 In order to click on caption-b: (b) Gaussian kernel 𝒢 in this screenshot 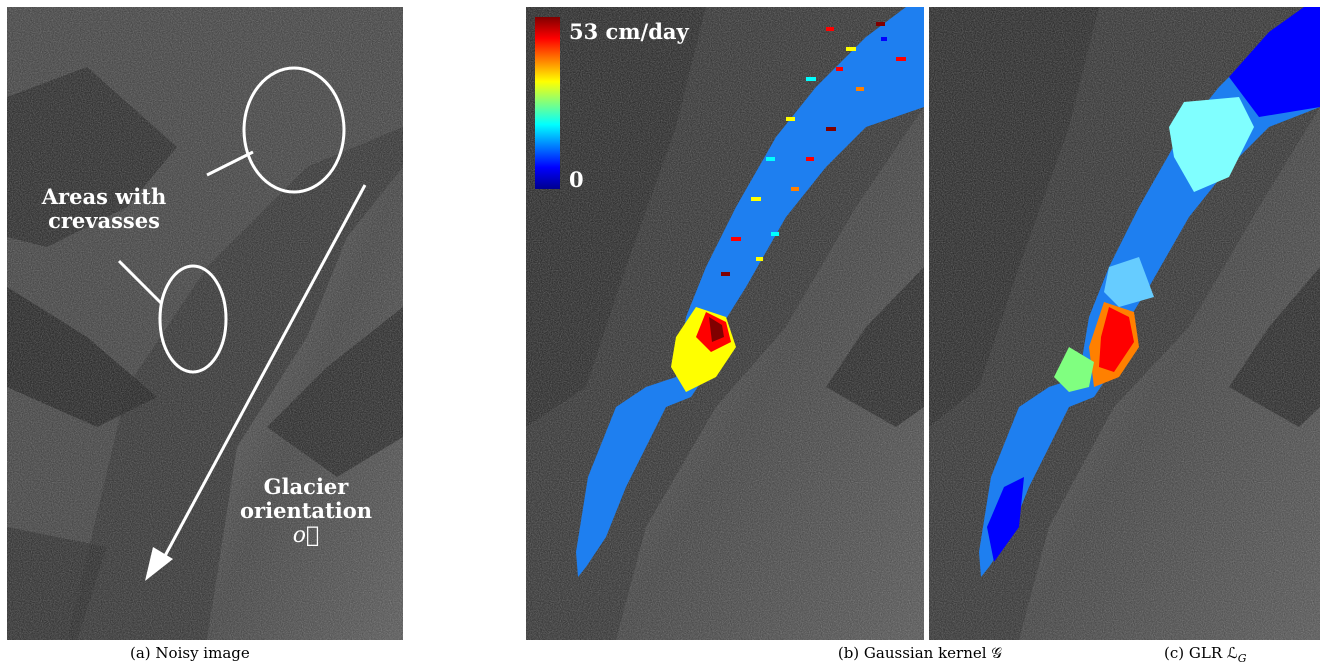, I will do `click(919, 653)`.